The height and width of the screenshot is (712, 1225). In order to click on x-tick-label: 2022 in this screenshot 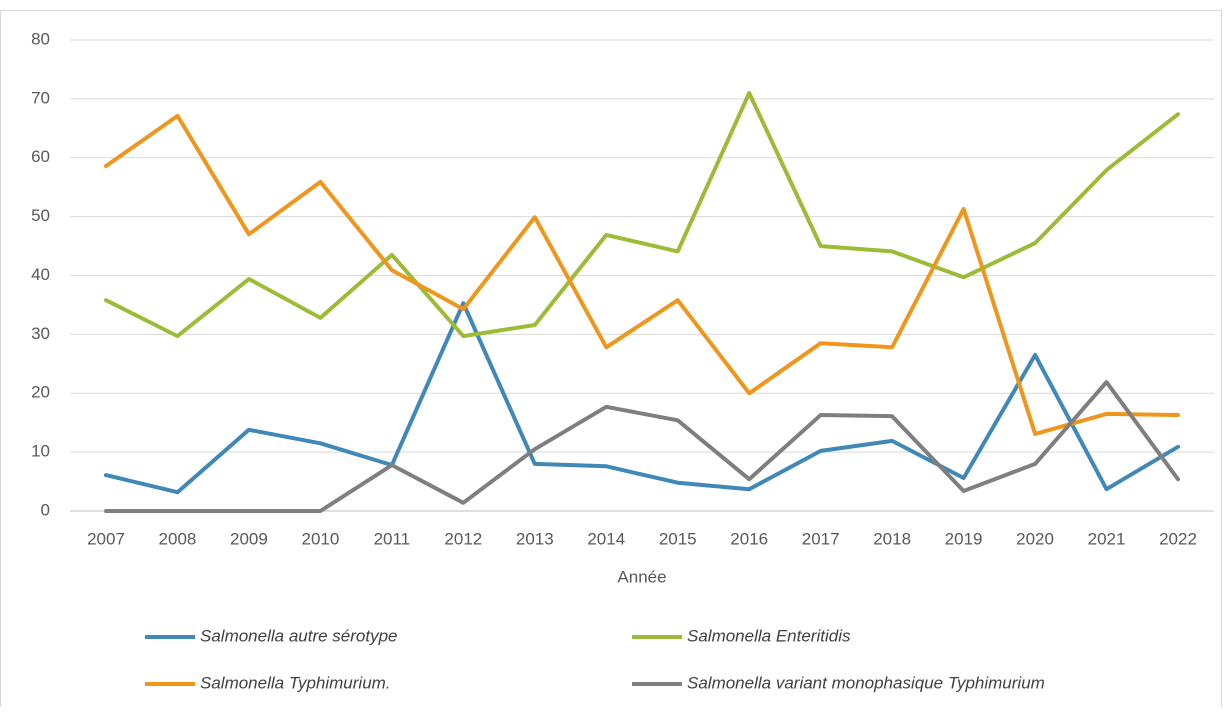, I will do `click(1178, 538)`.